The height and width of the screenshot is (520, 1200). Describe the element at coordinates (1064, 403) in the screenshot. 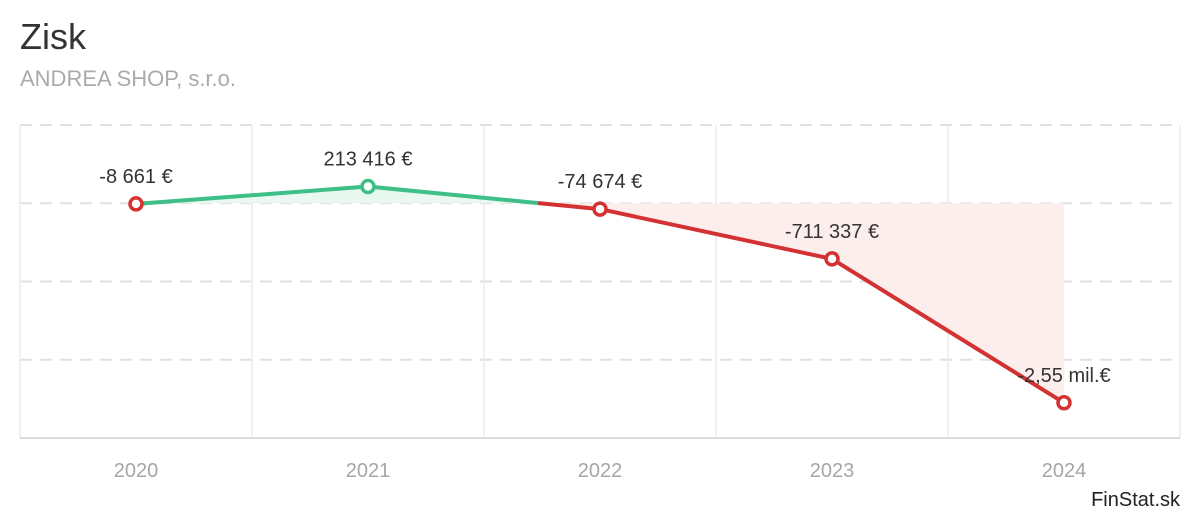

I see `data-point-2024` at that location.